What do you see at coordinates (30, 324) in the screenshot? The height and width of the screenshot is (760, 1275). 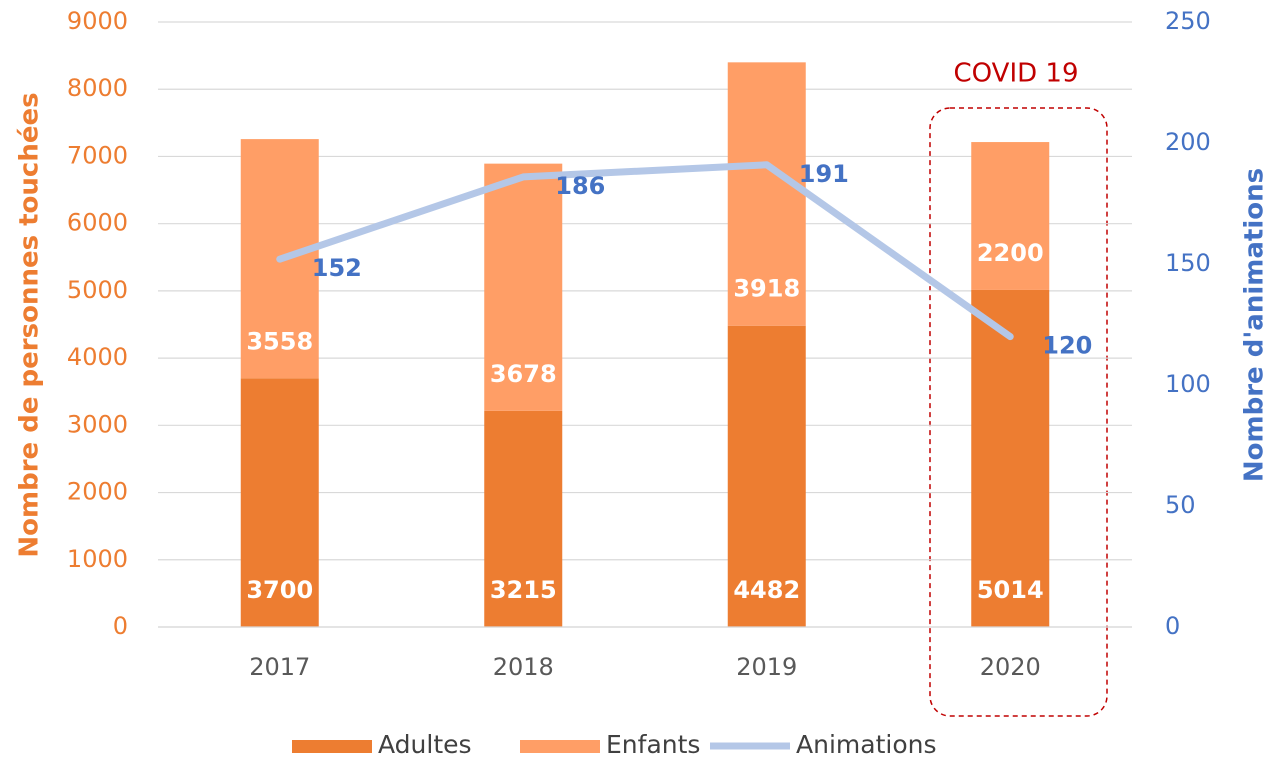 I see `y-axis-title: Nombre de personnes touchées` at bounding box center [30, 324].